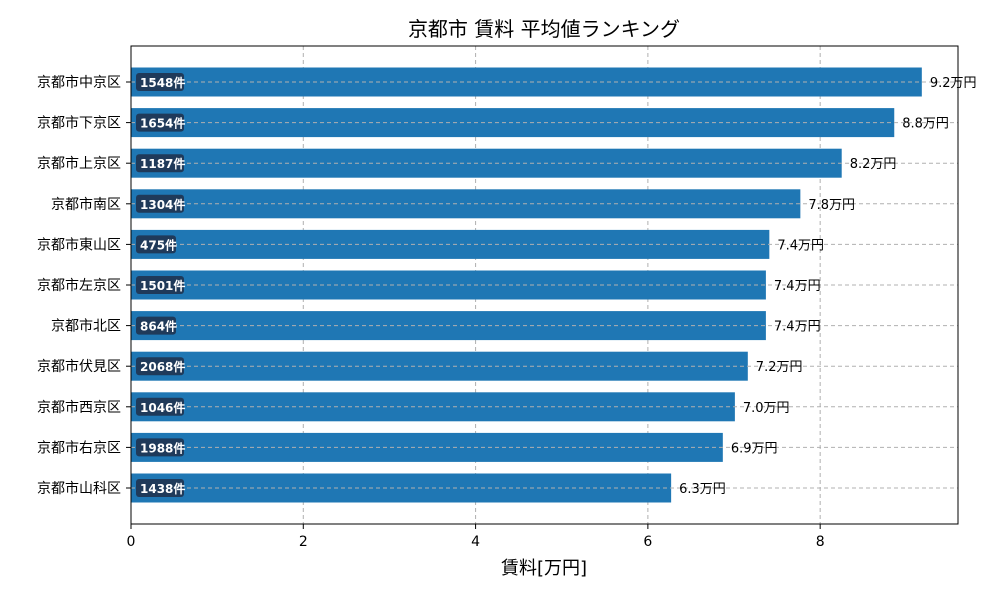 This screenshot has width=1000, height=604. Describe the element at coordinates (79, 123) in the screenshot. I see `y-tick-label: 京都市下京区` at that location.